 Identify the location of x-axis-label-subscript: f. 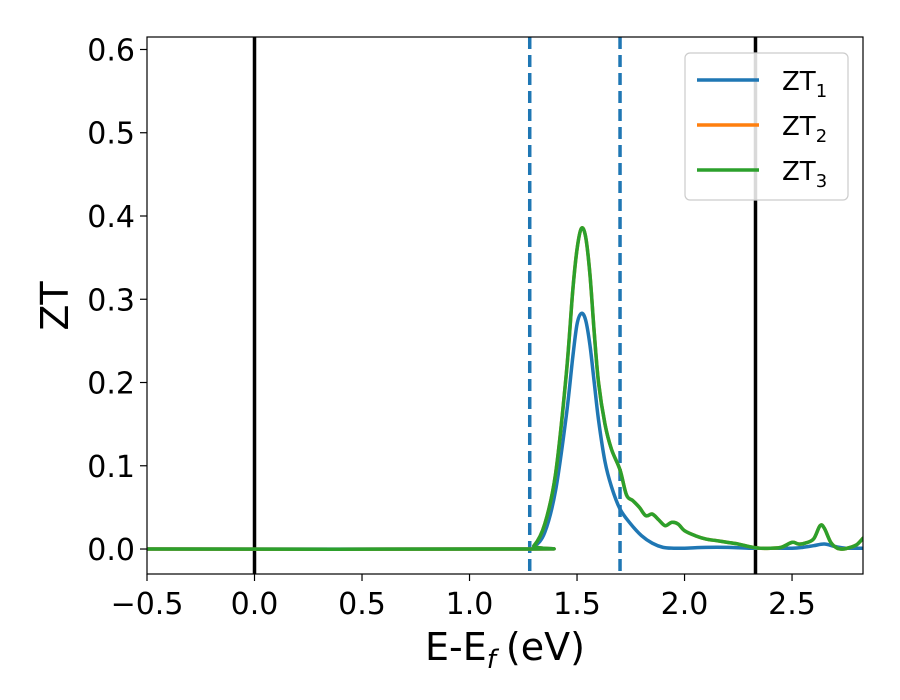
(493, 660).